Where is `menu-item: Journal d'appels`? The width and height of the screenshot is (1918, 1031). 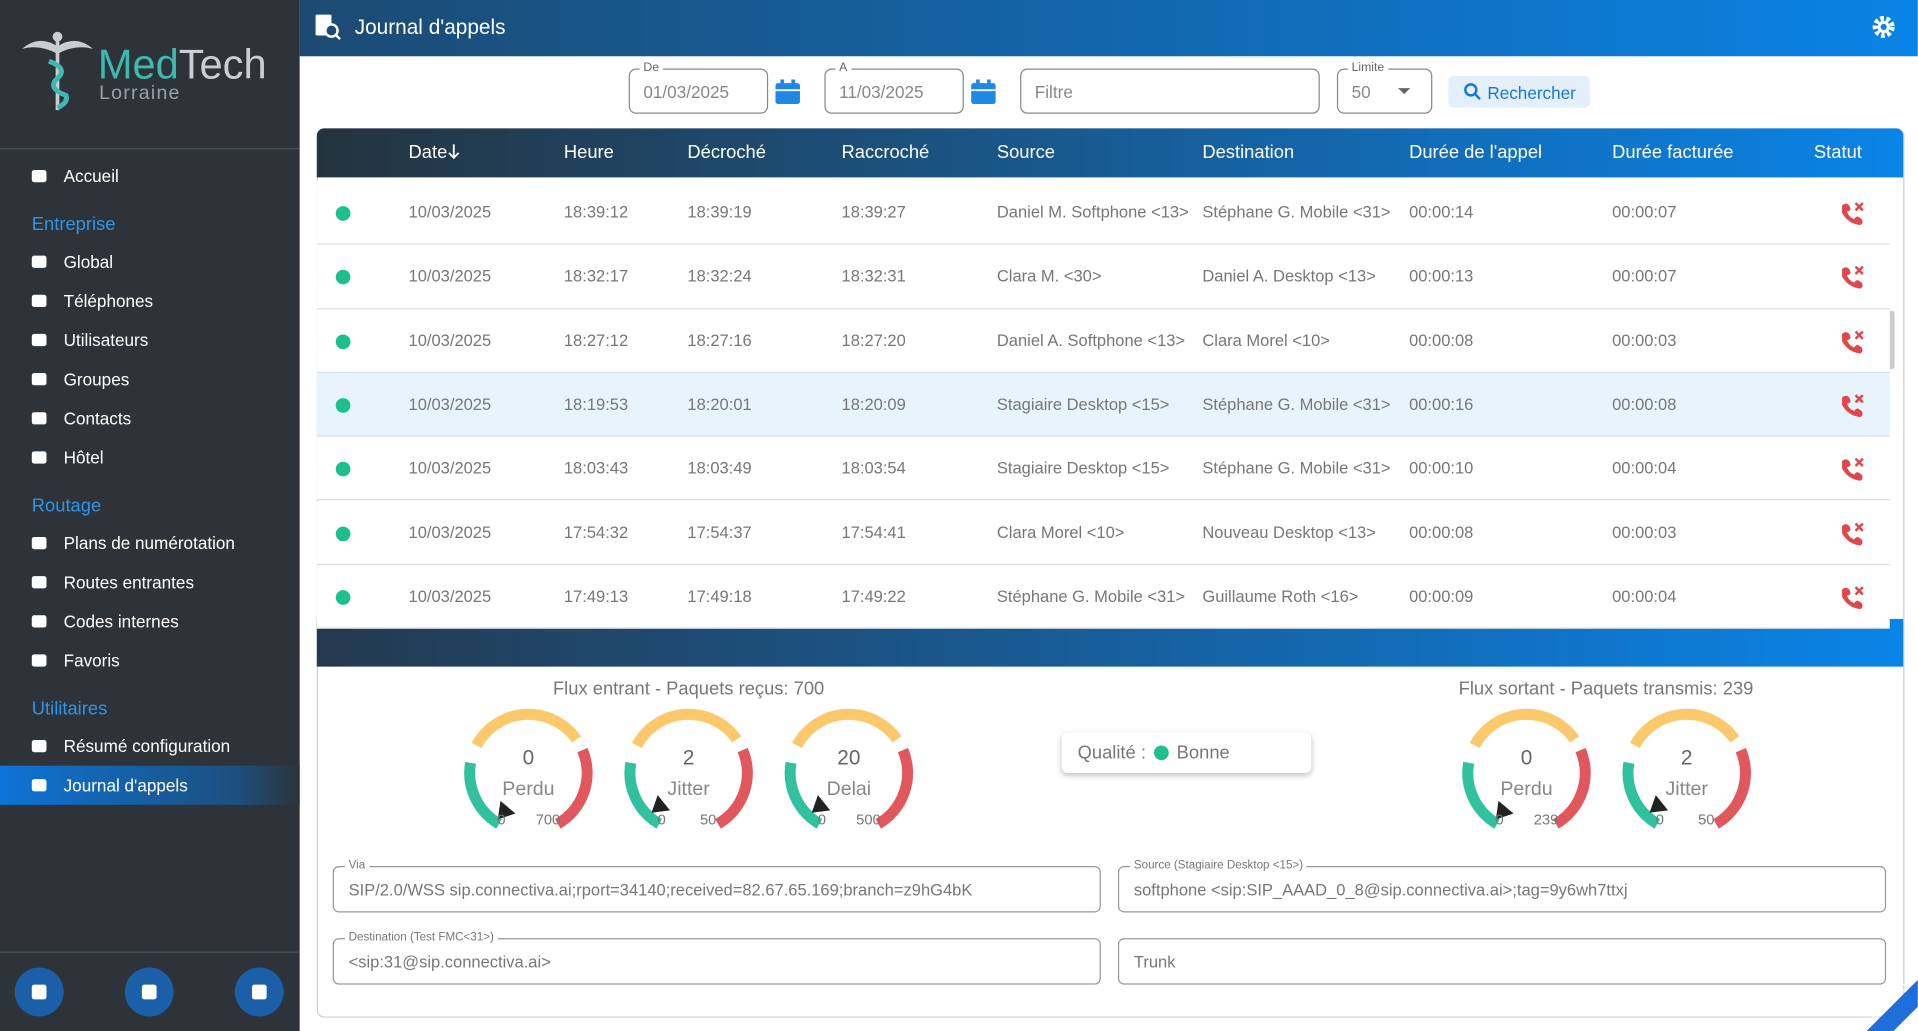
menu-item: Journal d'appels is located at coordinates (125, 785).